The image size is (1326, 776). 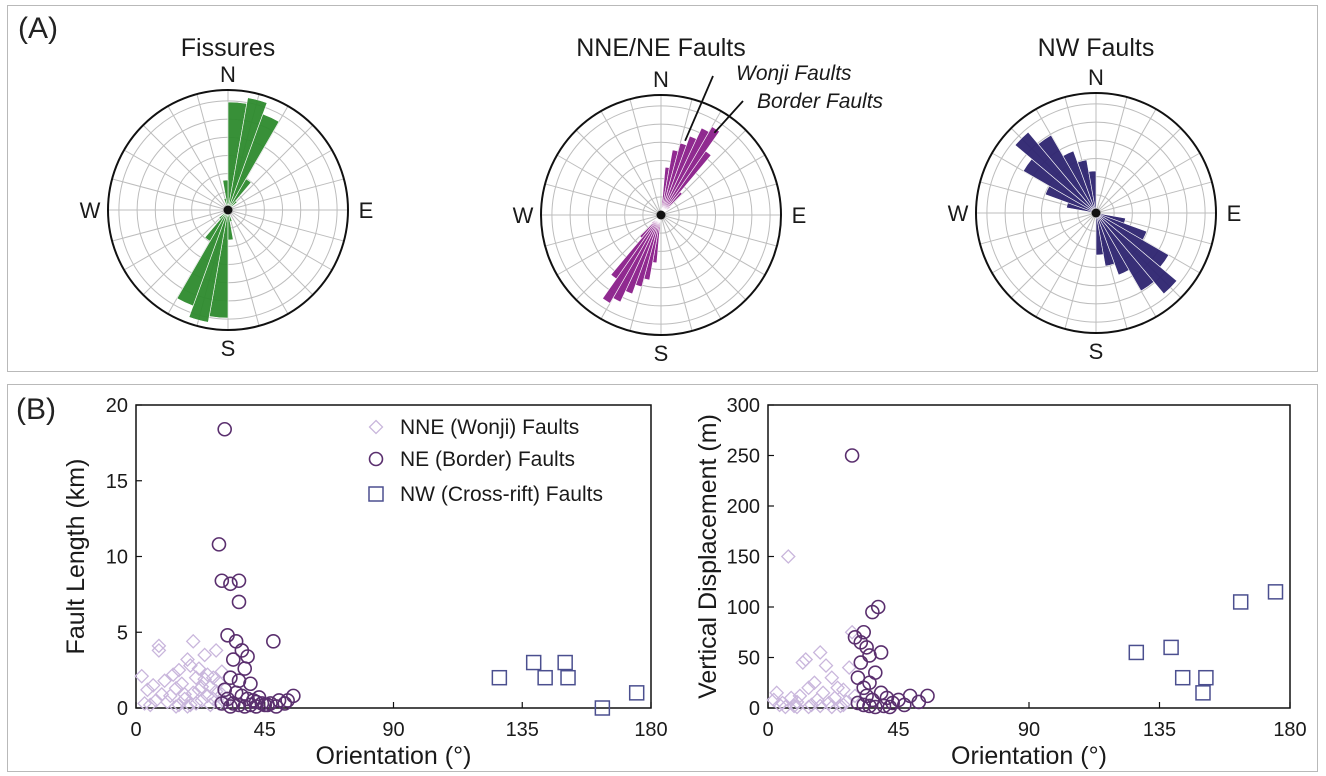 What do you see at coordinates (898, 730) in the screenshot?
I see `x-tick-label: 45` at bounding box center [898, 730].